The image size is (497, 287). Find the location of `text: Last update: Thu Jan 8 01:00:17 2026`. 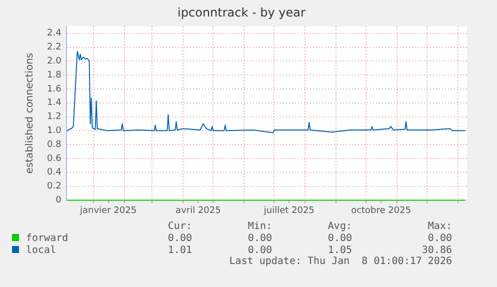

text: Last update: Thu Jan 8 01:00:17 2026 is located at coordinates (340, 261).